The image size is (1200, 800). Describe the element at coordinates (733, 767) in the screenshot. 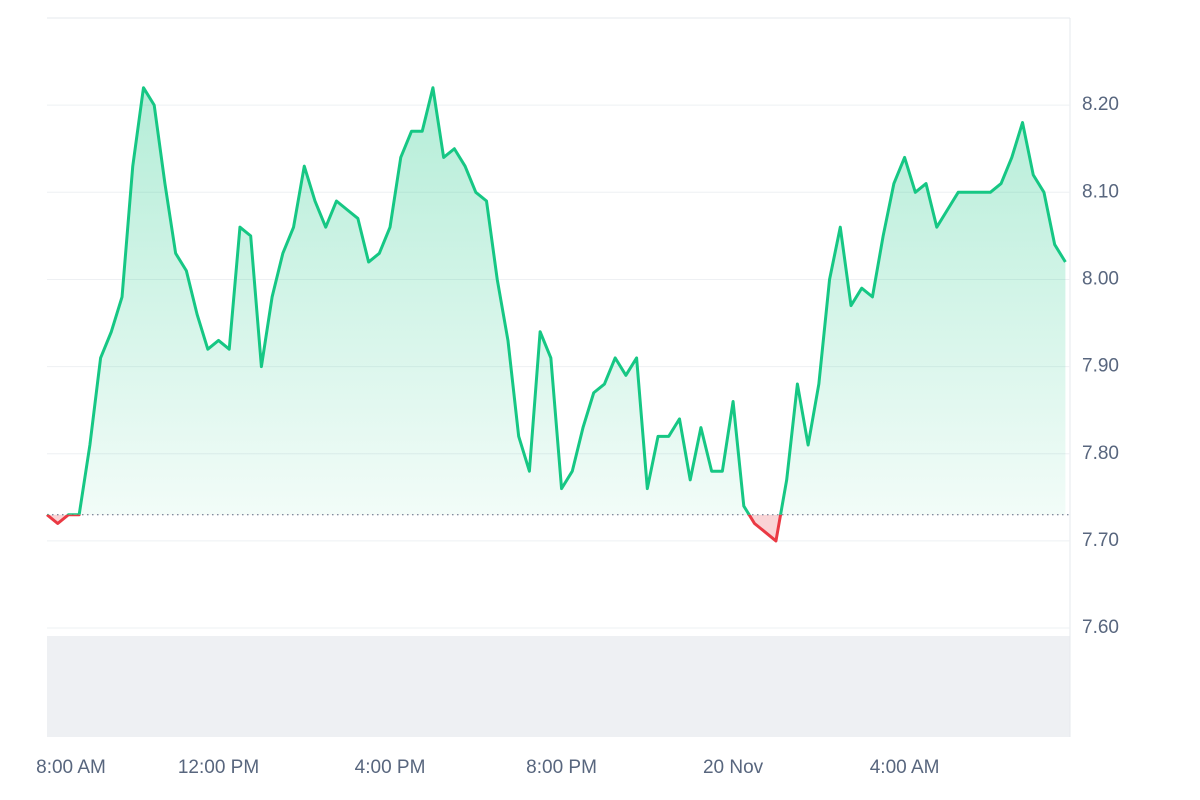

I see `x-tick-label: 20 Nov` at that location.